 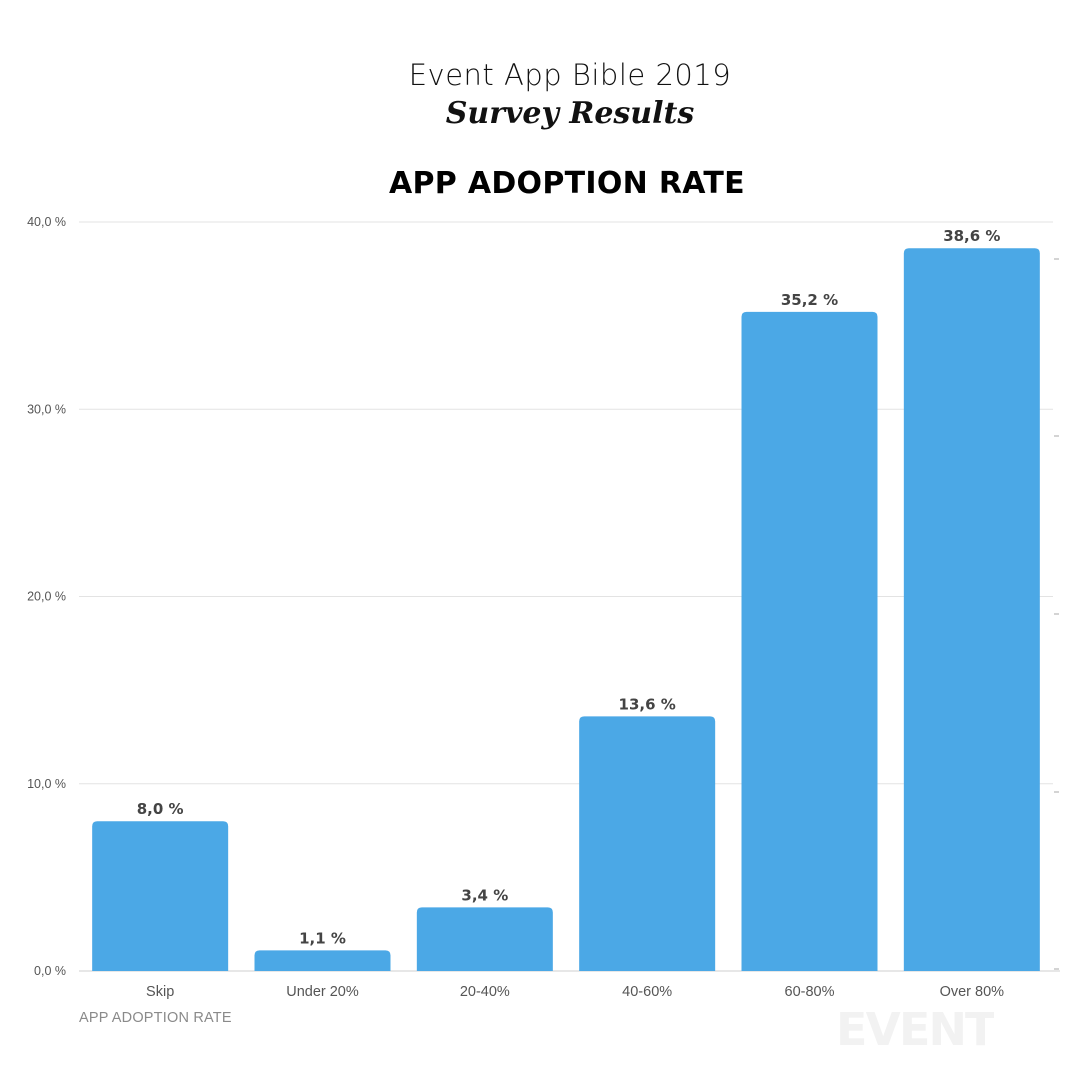 What do you see at coordinates (971, 236) in the screenshot?
I see `data-label: 38,6 %` at bounding box center [971, 236].